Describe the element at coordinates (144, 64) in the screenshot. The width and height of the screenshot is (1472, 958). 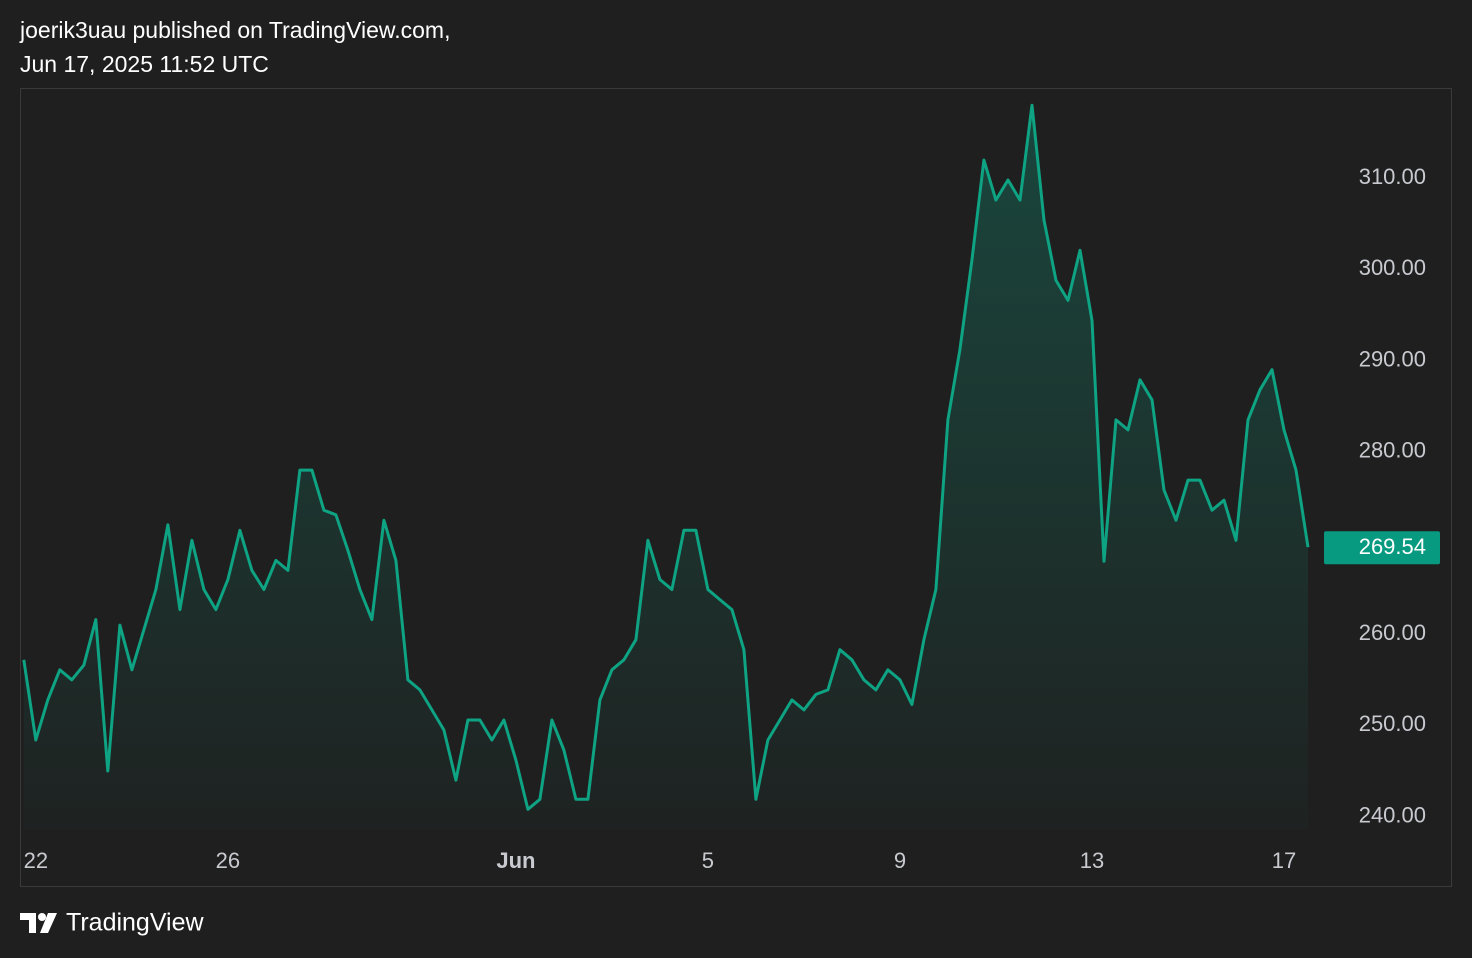
I see `timestamp: Jun 17, 2025 11:52 UTC` at that location.